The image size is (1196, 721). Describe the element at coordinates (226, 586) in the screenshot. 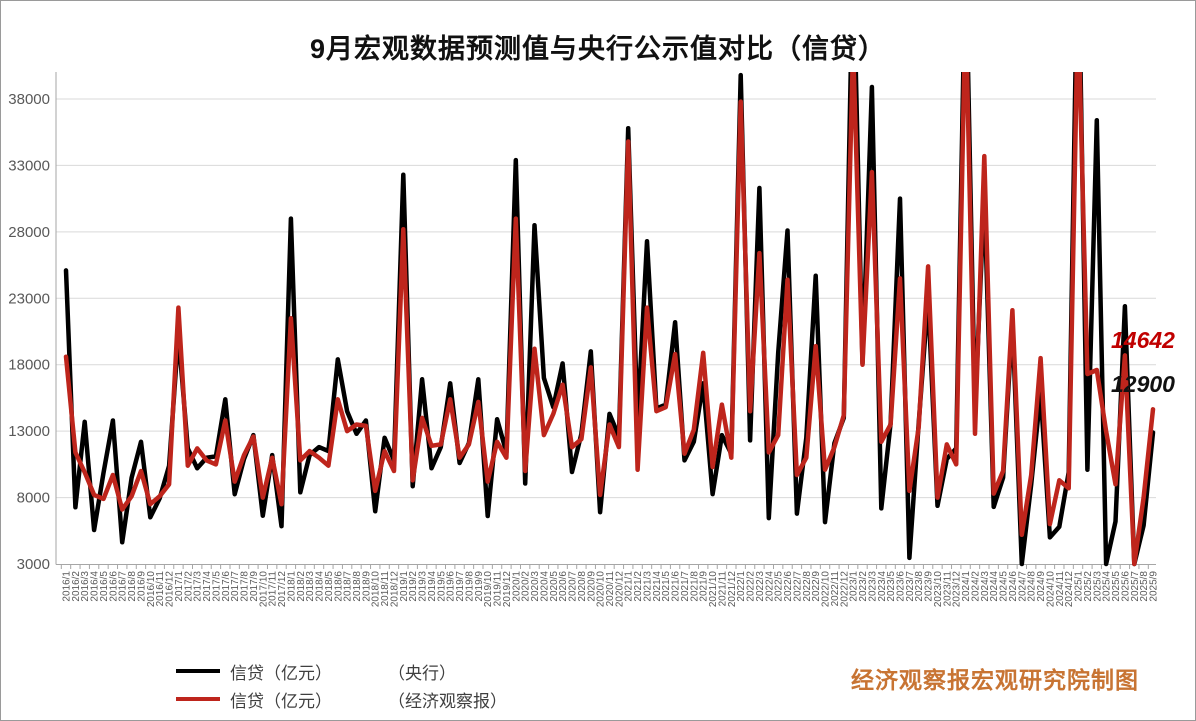

I see `svg-text: 2017/6` at that location.